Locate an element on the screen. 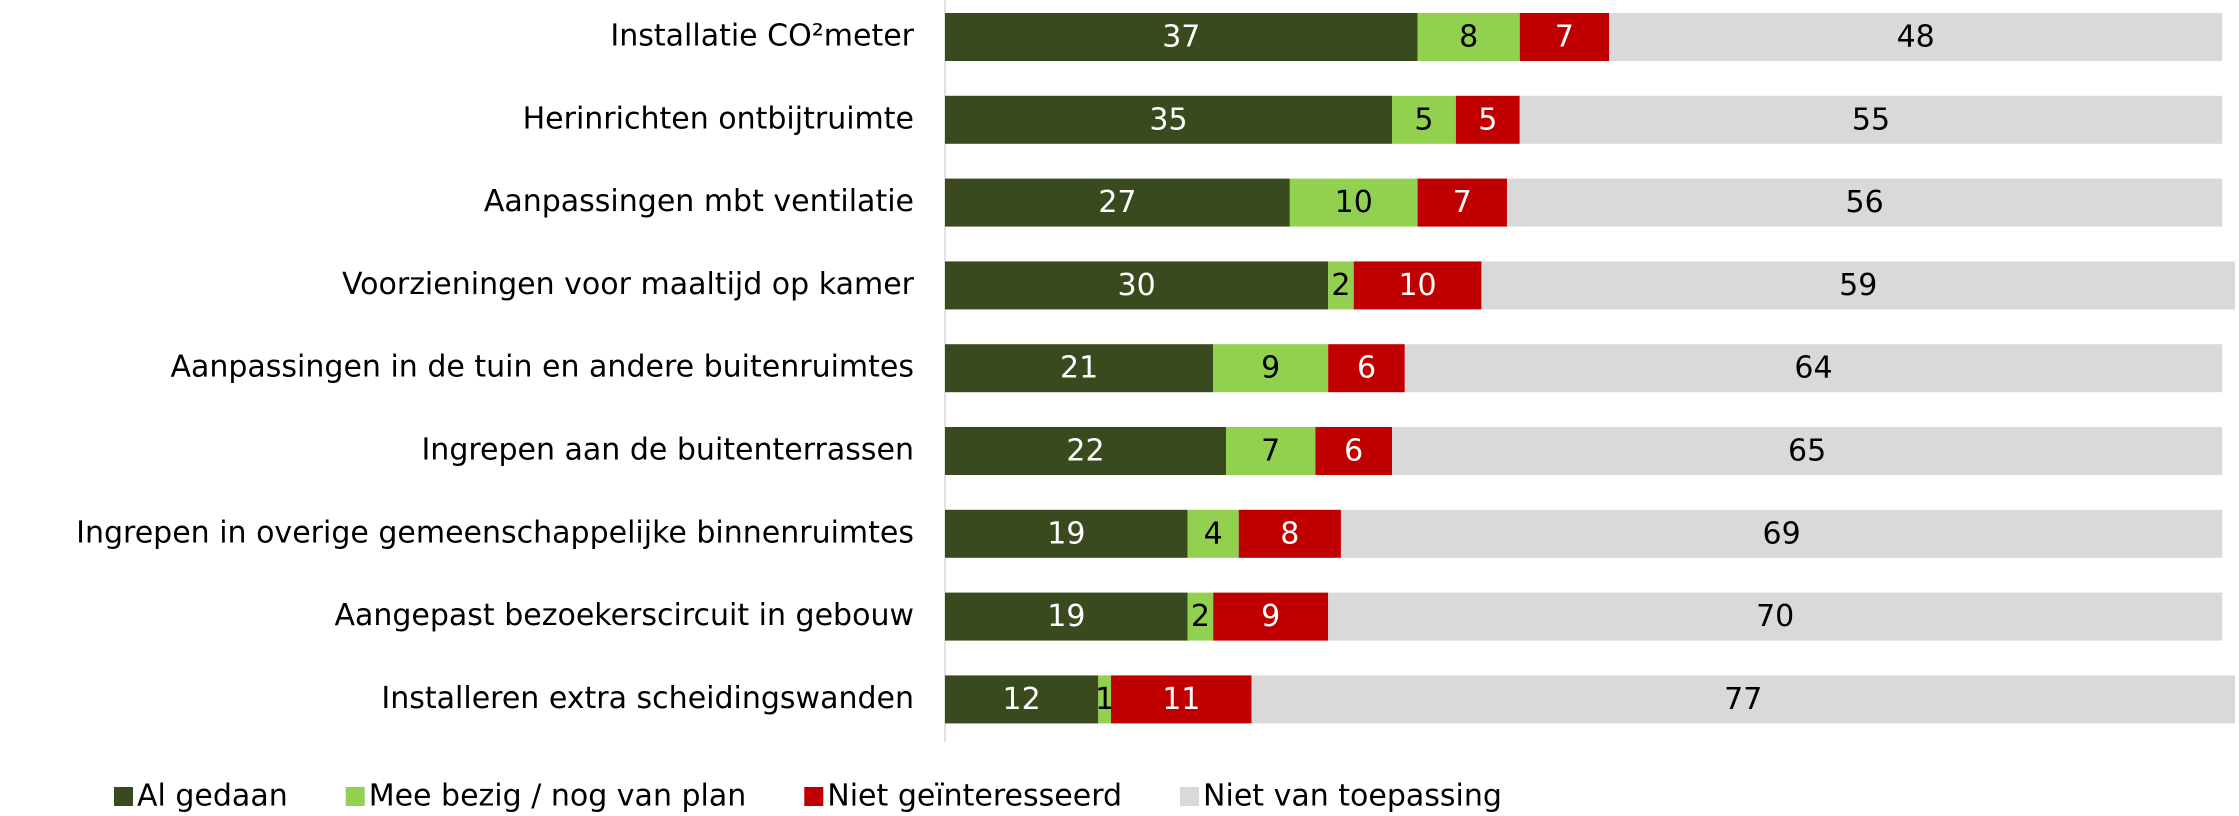 Image resolution: width=2239 pixels, height=816 pixels. legend-label: Niet geïnteresseerd is located at coordinates (974, 796).